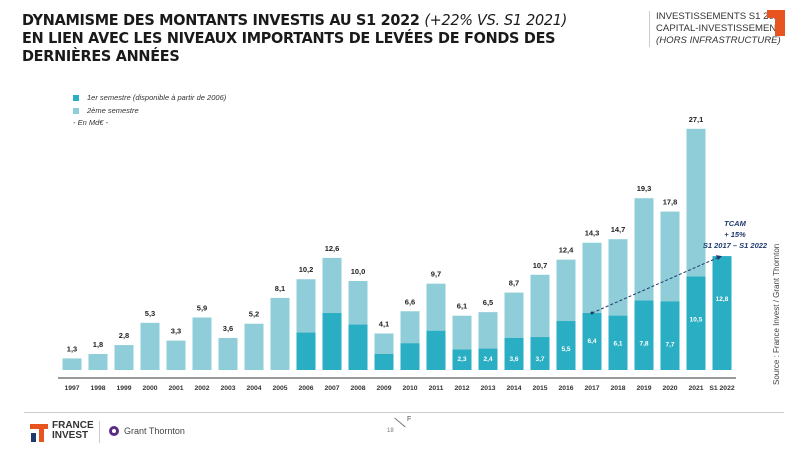  What do you see at coordinates (735, 223) in the screenshot?
I see `cagr-label: TCAM` at bounding box center [735, 223].